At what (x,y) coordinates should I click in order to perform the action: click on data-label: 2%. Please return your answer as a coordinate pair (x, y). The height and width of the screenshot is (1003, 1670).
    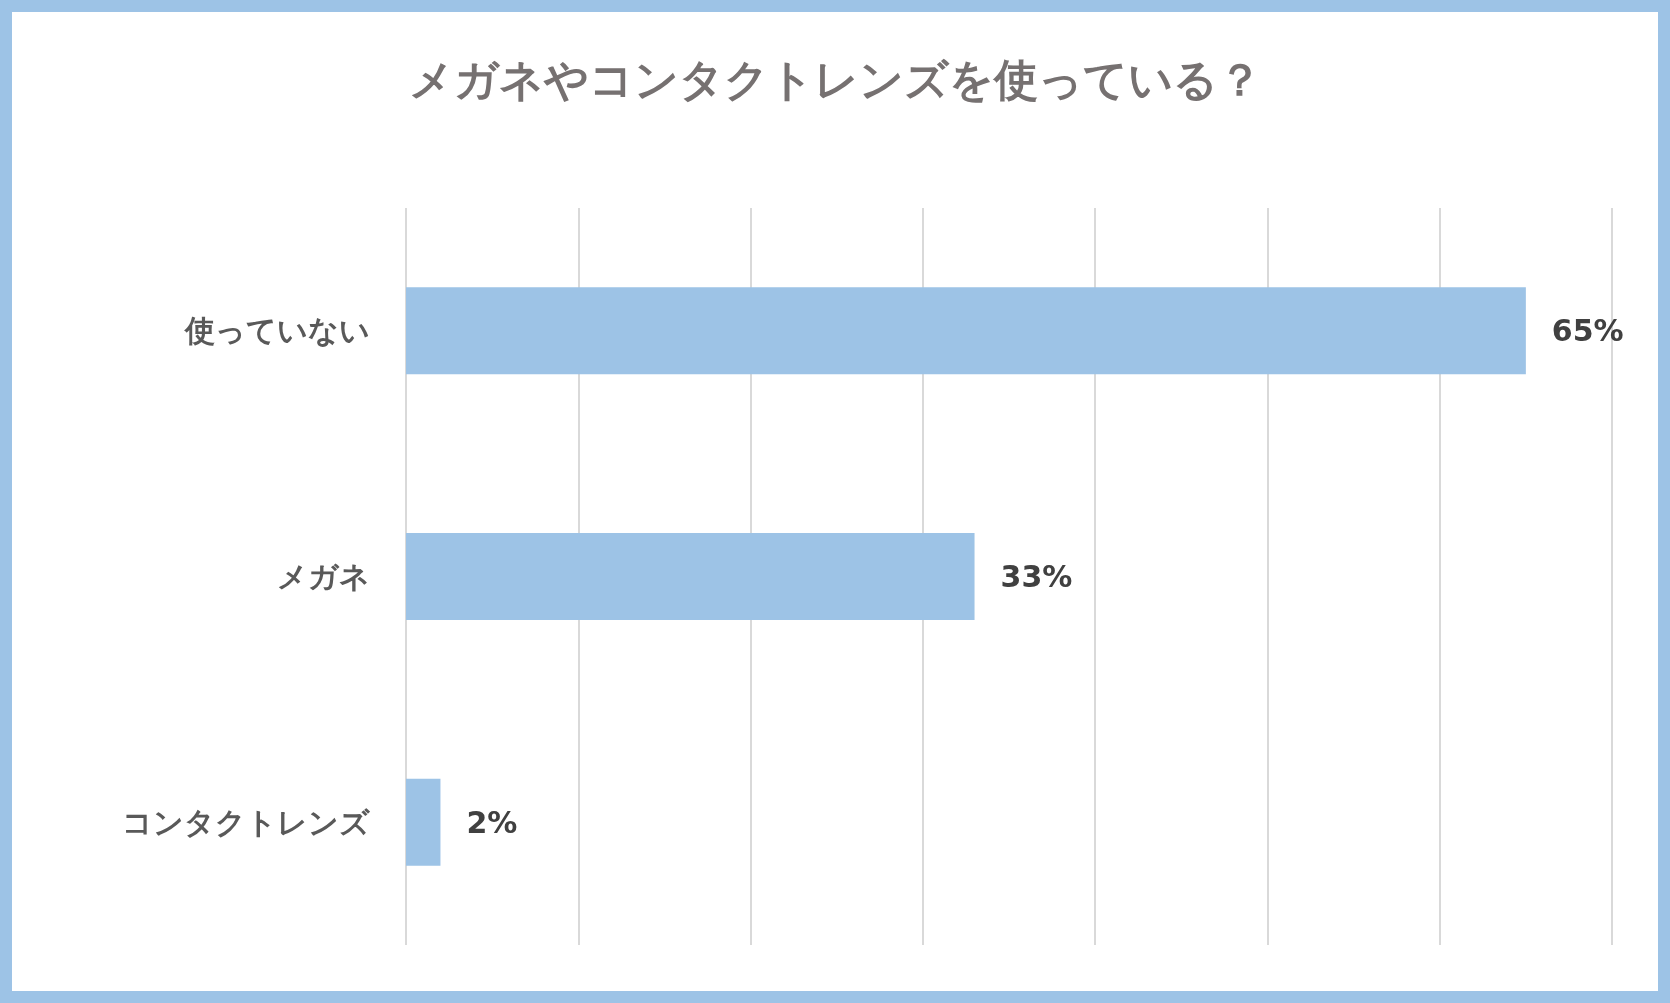
    Looking at the image, I should click on (492, 822).